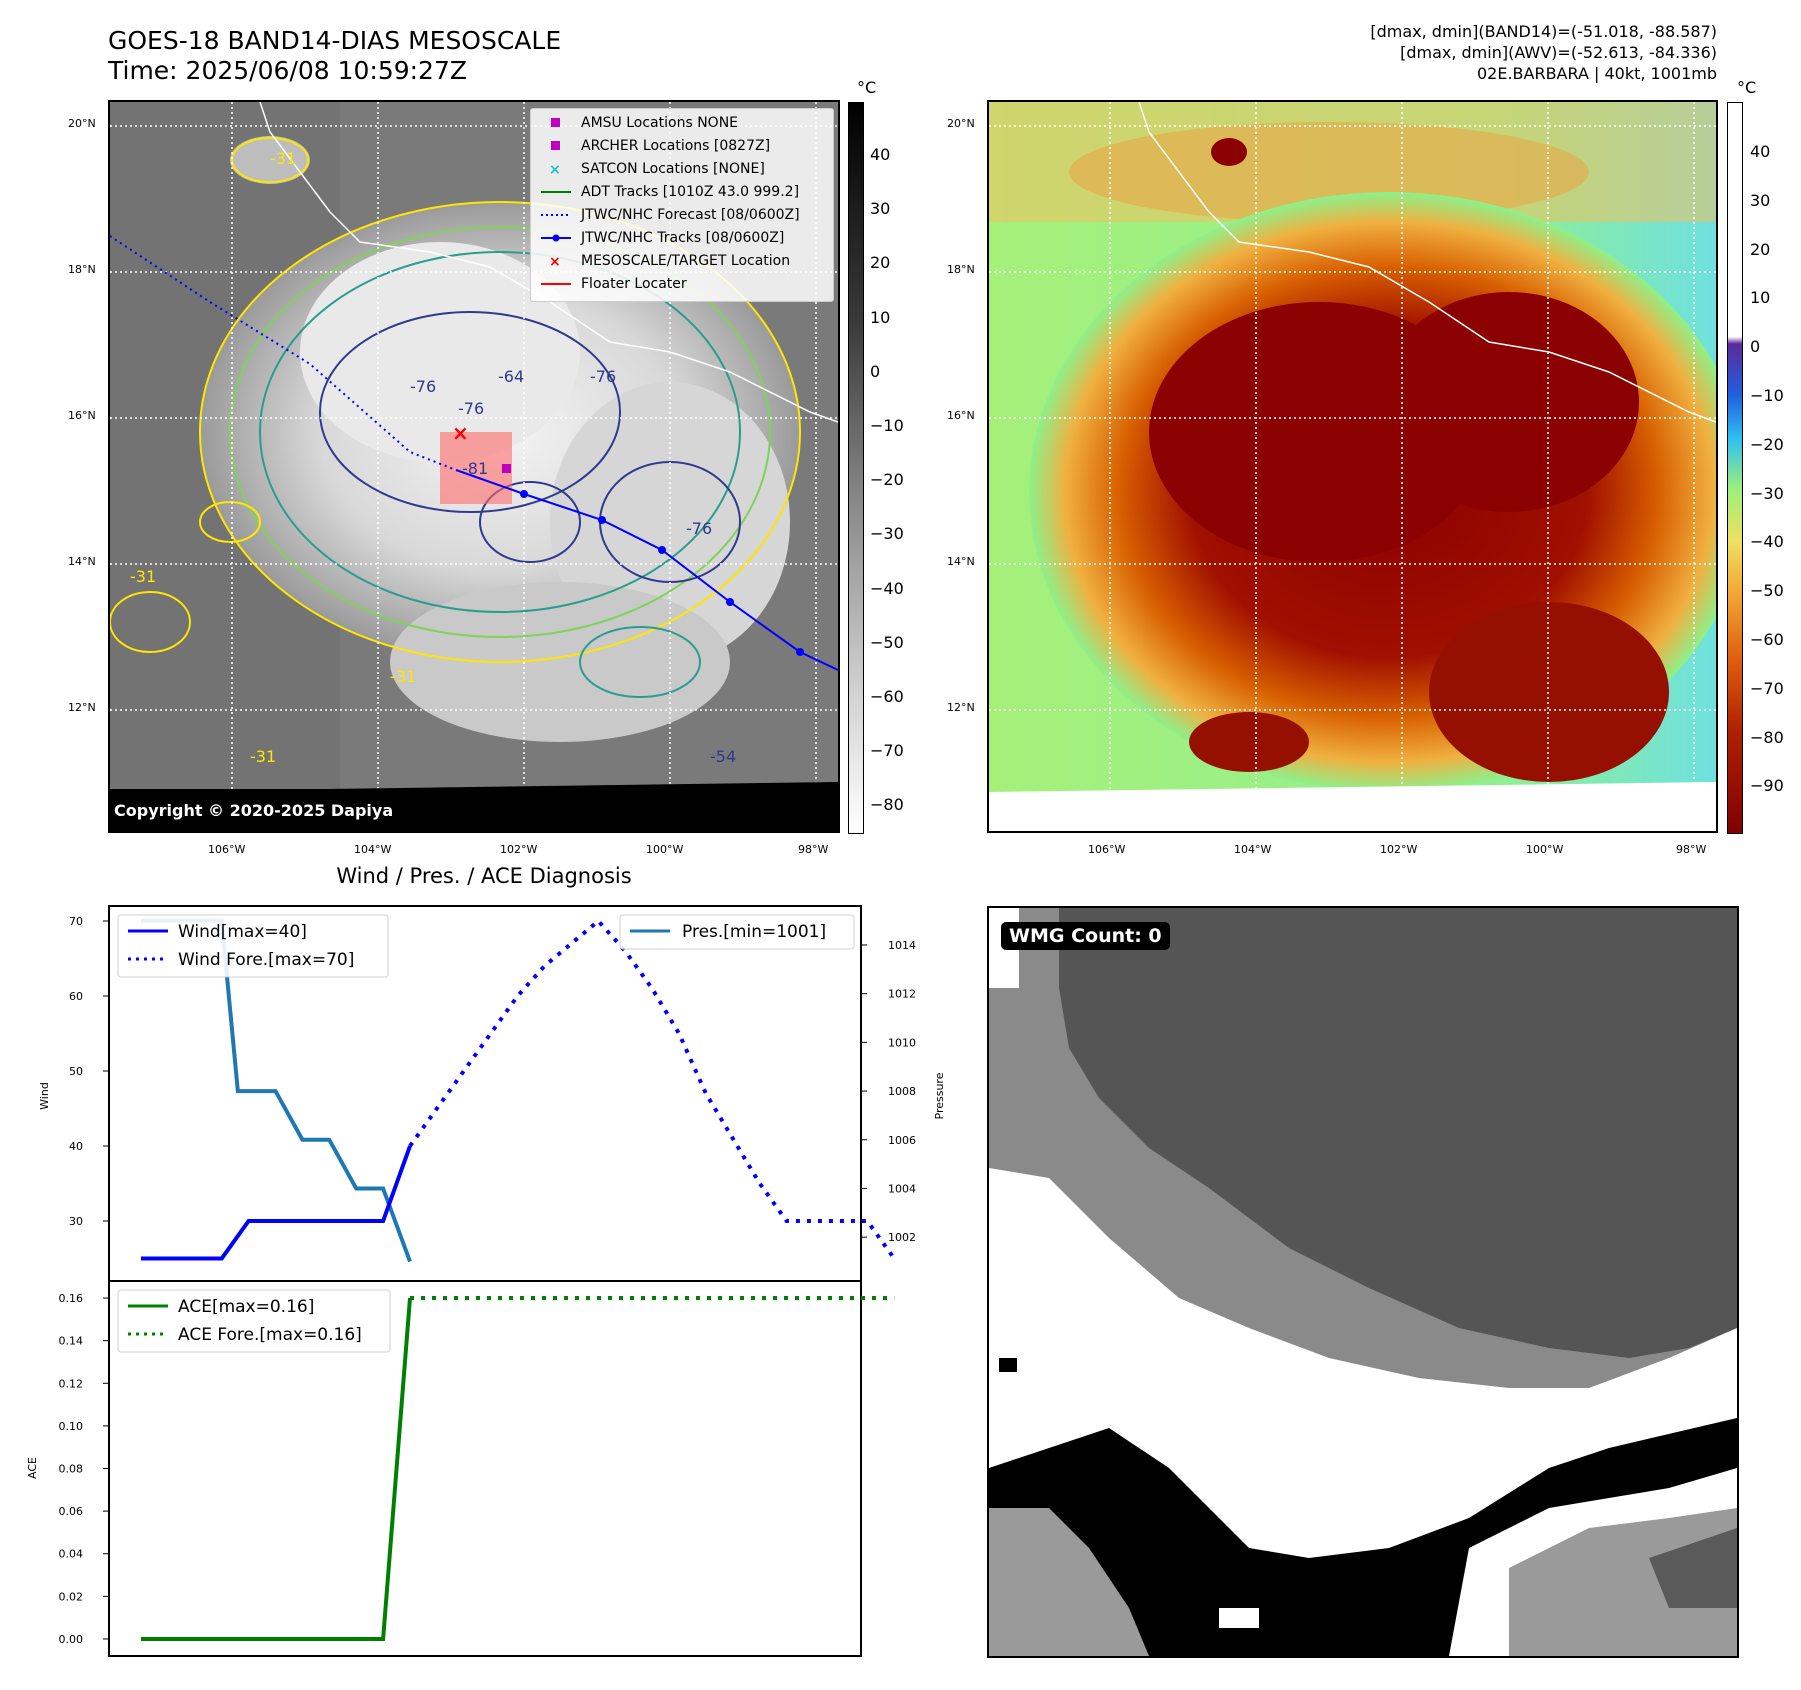  What do you see at coordinates (665, 849) in the screenshot?
I see `lon-label: 100°W` at bounding box center [665, 849].